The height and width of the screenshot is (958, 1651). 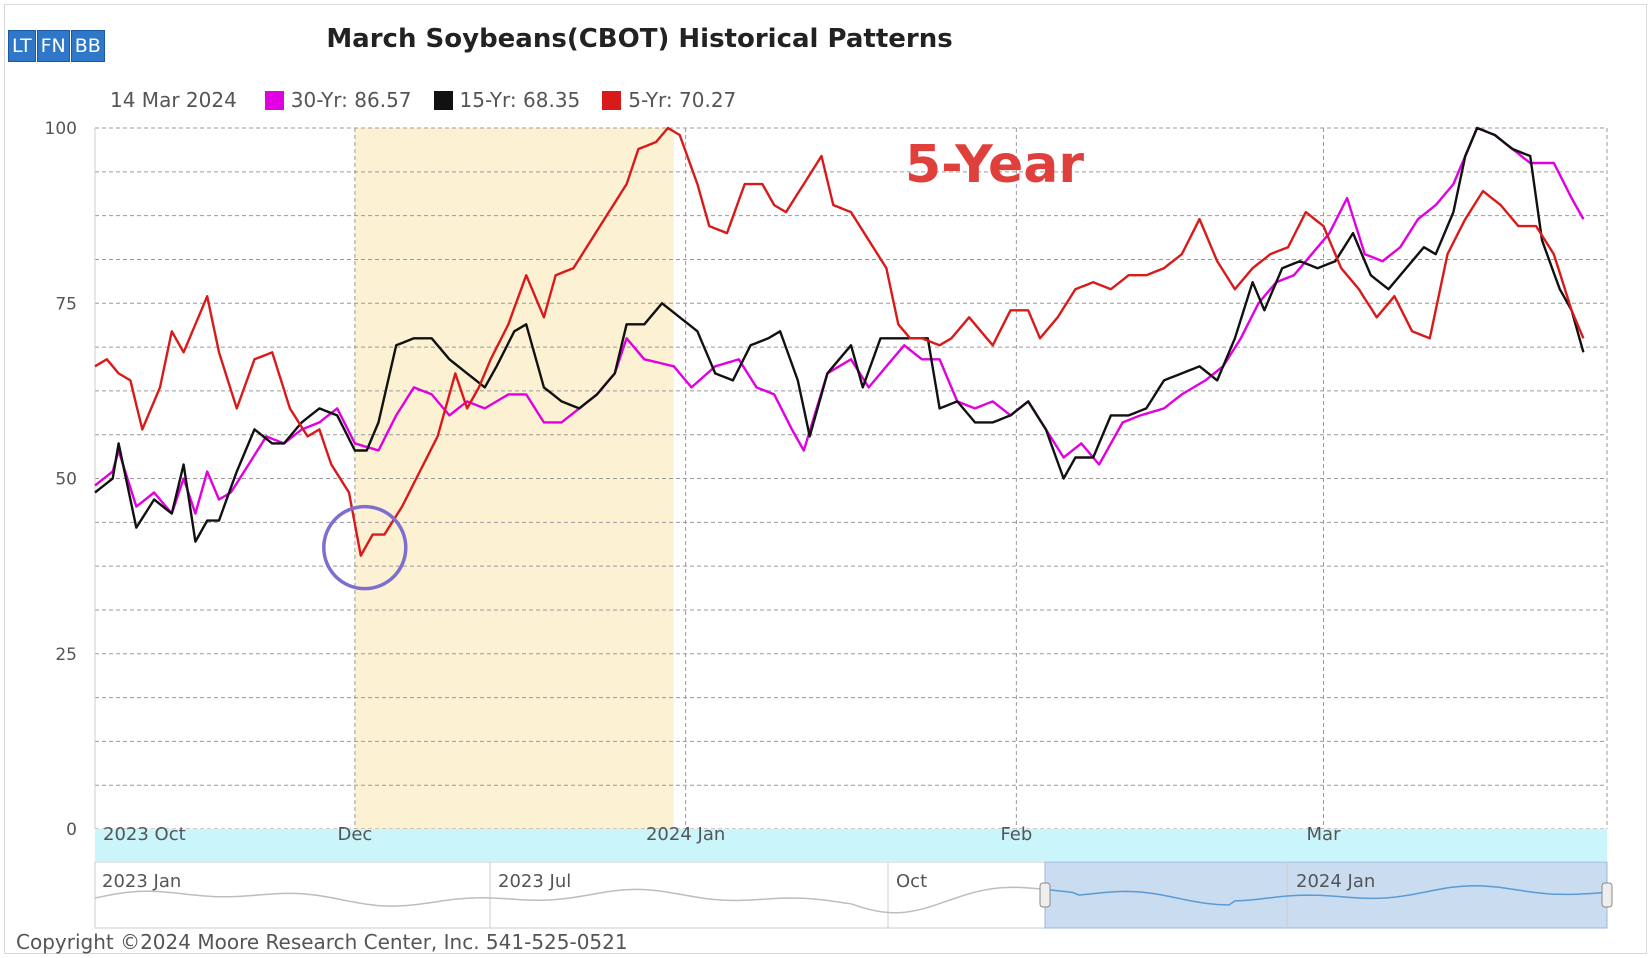 I want to click on legend-item-15yr: 15-Yr: 68.35, so click(x=507, y=100).